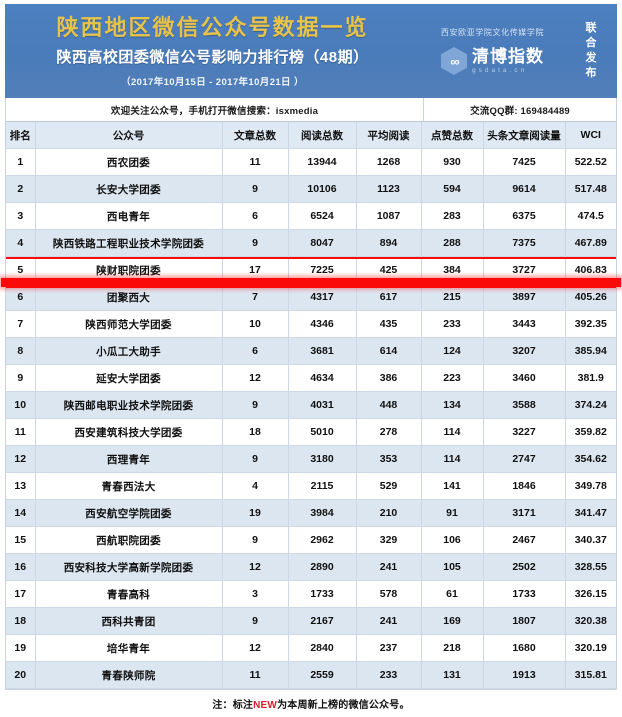 This screenshot has width=622, height=717. Describe the element at coordinates (590, 513) in the screenshot. I see `cell-wci: 341.47` at that location.